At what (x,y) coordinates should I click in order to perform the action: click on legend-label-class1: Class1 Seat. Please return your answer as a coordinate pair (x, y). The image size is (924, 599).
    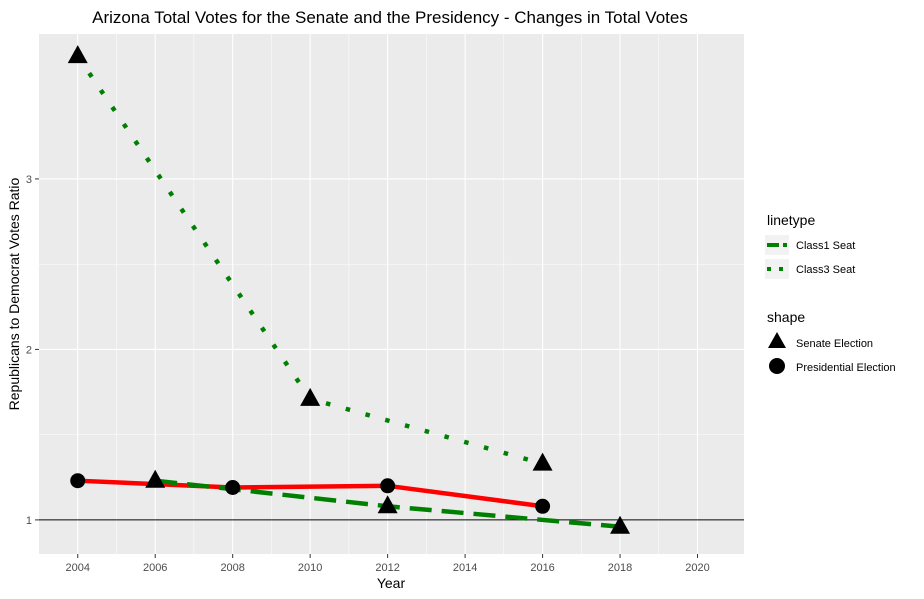
    Looking at the image, I should click on (825, 246).